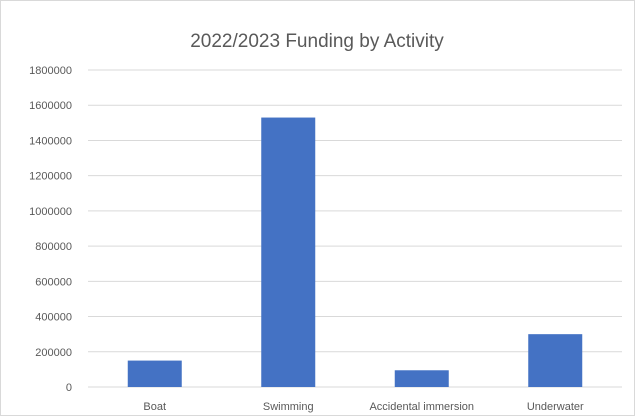 The width and height of the screenshot is (635, 416). Describe the element at coordinates (50, 177) in the screenshot. I see `y-tick-label: 1200000` at that location.